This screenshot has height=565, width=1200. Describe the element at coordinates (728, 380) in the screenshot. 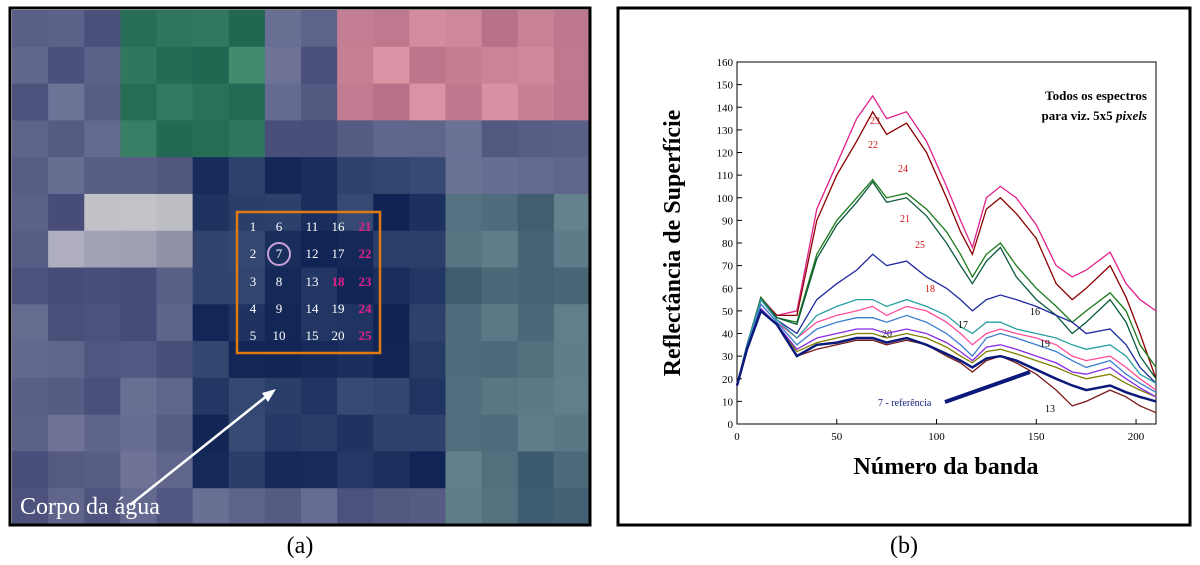

I see `y-tick-label: 20` at that location.